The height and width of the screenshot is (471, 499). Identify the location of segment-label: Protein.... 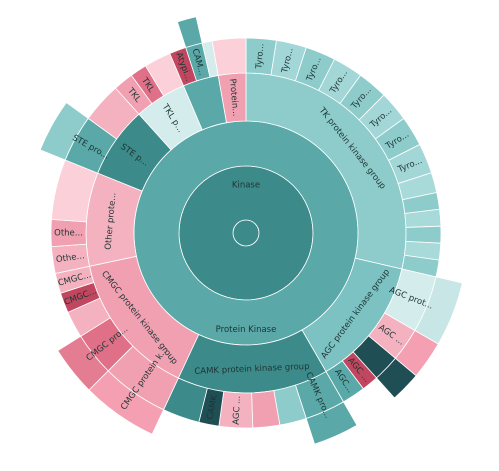
(233, 97).